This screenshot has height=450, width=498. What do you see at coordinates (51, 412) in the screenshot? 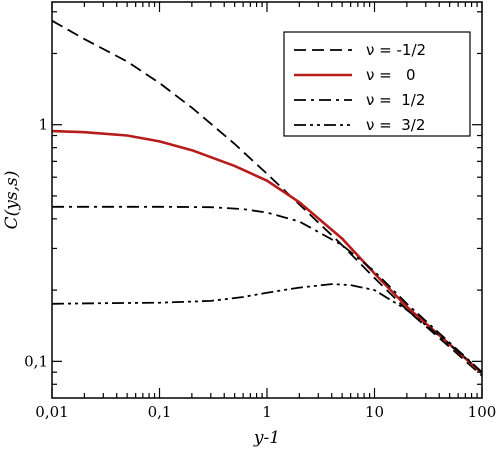
I see `x-tick-label: 0,01` at bounding box center [51, 412].